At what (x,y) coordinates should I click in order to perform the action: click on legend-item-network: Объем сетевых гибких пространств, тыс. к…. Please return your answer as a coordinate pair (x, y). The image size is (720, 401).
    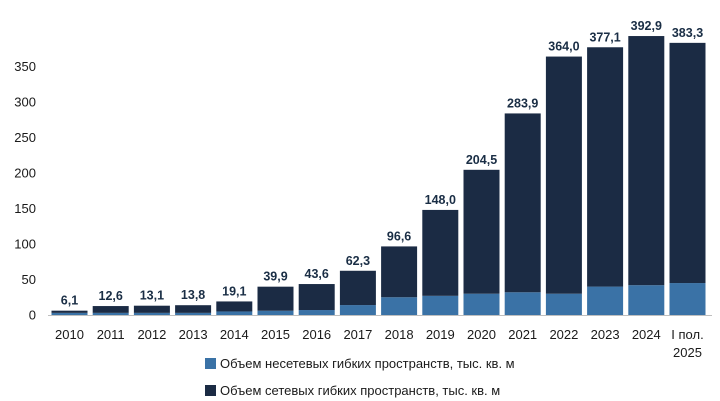
    Looking at the image, I should click on (352, 390).